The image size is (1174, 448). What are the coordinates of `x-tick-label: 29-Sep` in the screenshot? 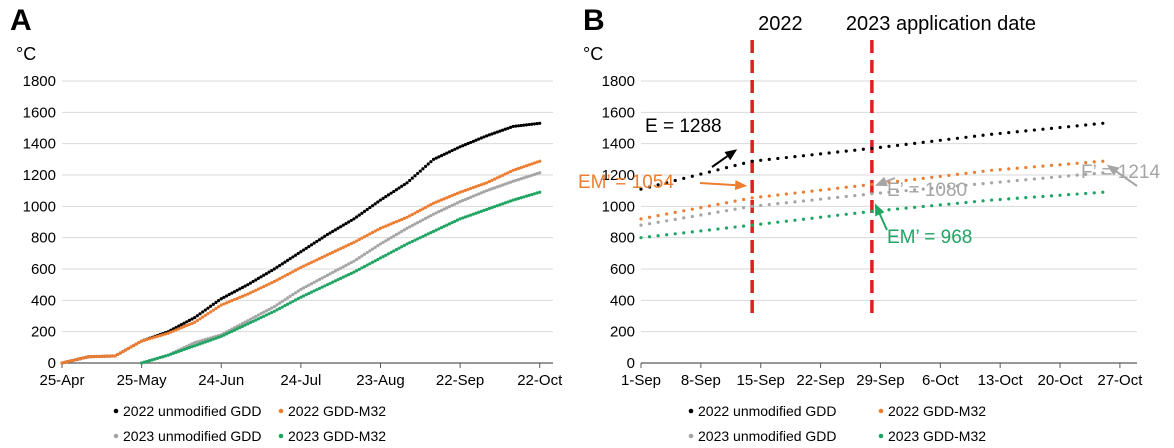 It's located at (880, 380).